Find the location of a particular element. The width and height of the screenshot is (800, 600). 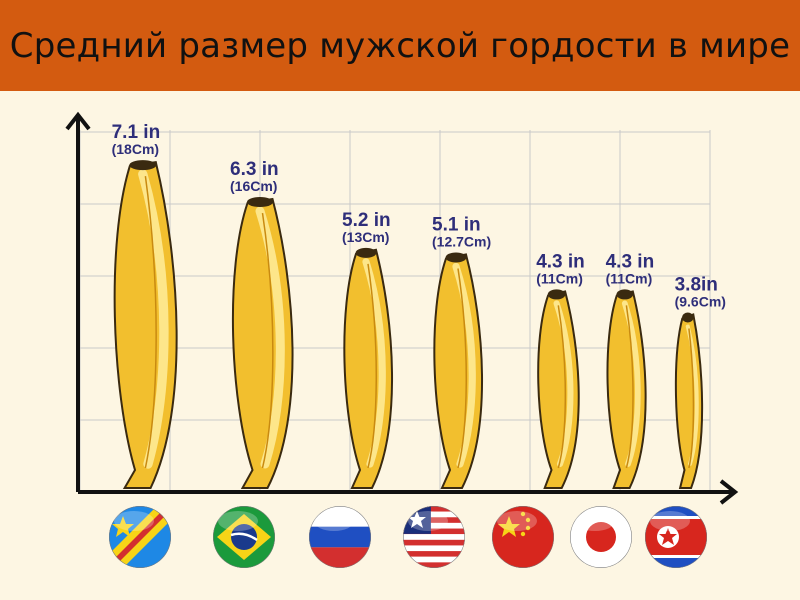

flags is located at coordinates (408, 537).